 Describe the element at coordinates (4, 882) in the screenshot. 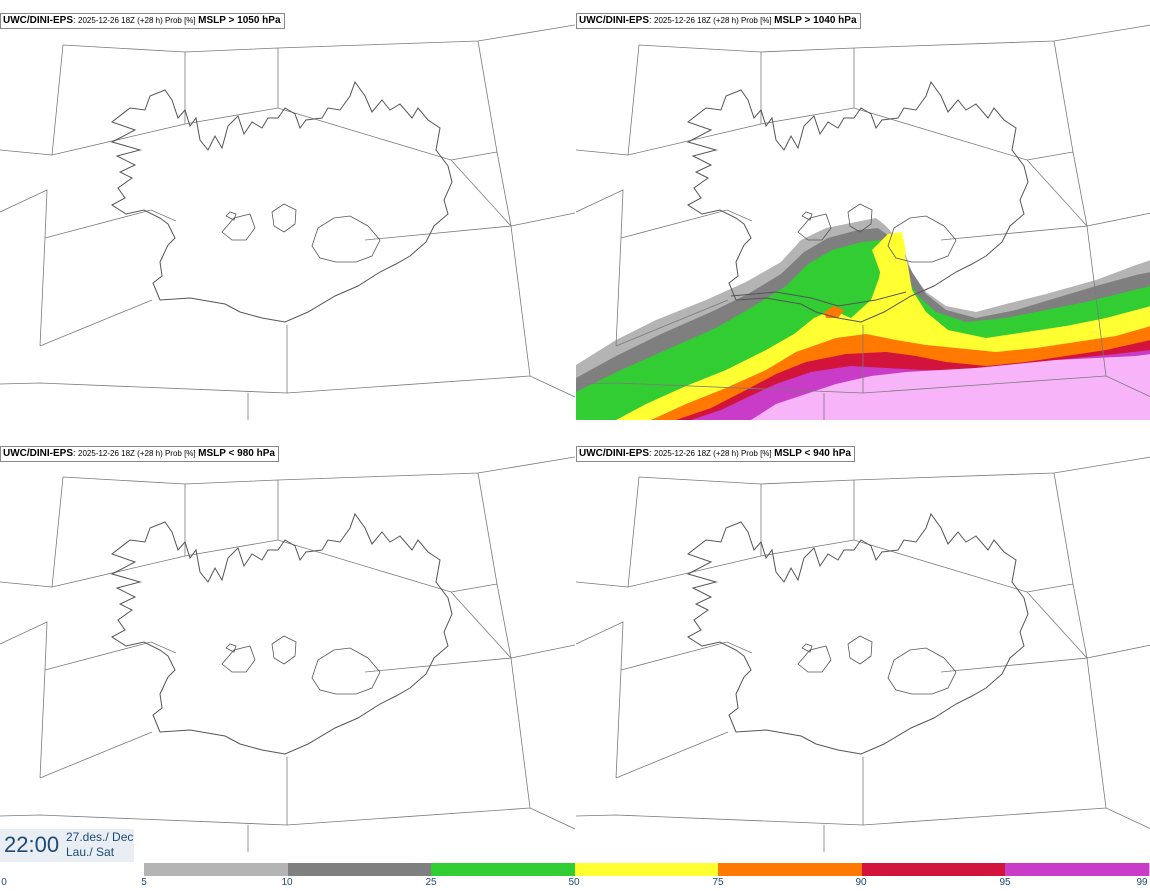

I see `legend-tick-label: 0` at that location.